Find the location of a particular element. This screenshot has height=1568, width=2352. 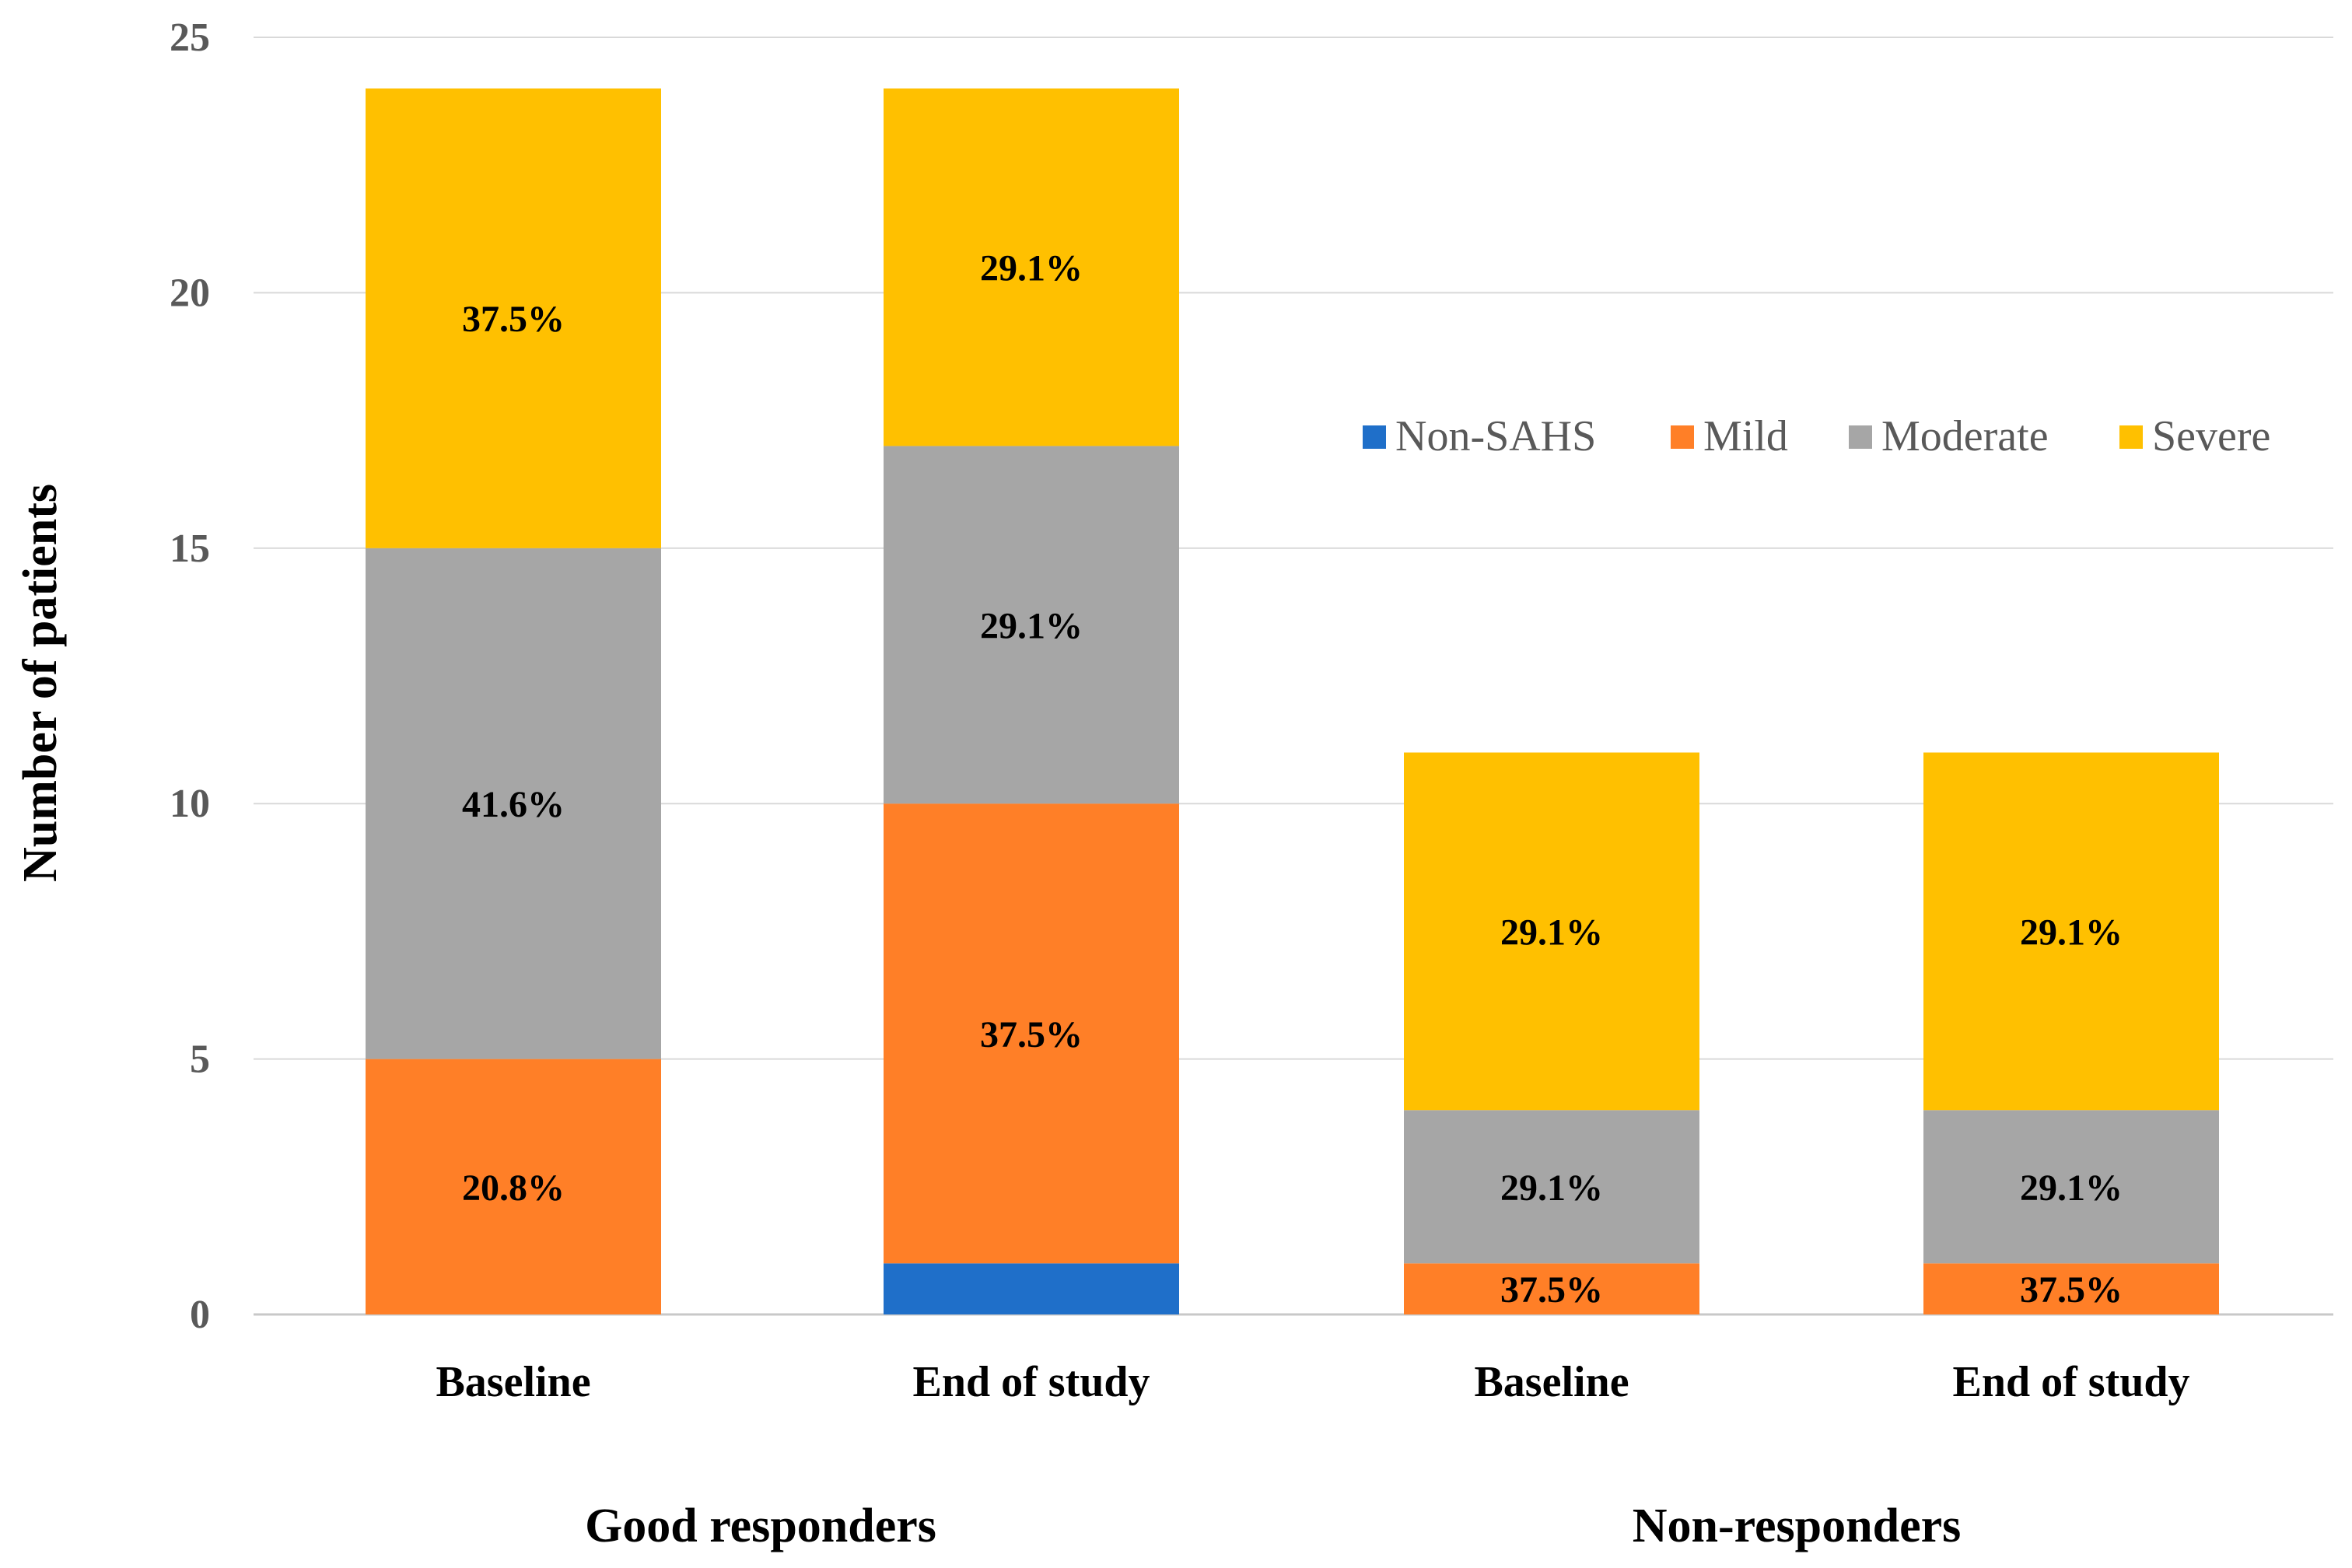

bar-segment-non-sahs is located at coordinates (1031, 1289).